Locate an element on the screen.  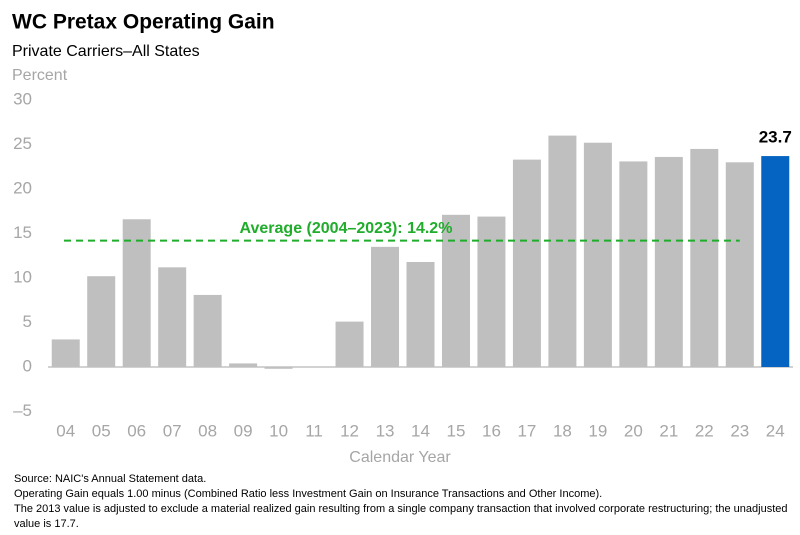
x-tick-label: 24 is located at coordinates (775, 430).